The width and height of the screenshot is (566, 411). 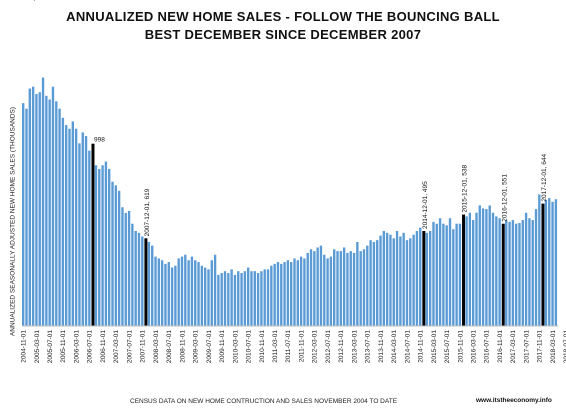 What do you see at coordinates (354, 347) in the screenshot?
I see `x-tick-label: 2013-03-01` at bounding box center [354, 347].